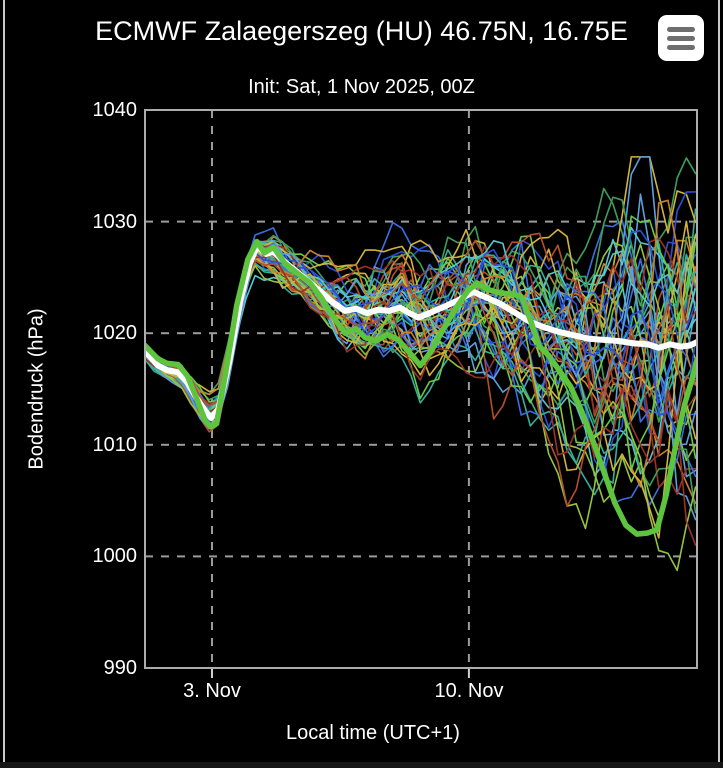  What do you see at coordinates (361, 31) in the screenshot?
I see `chart-title: ECMWF Zalaegerszeg (HU) 46.75N, 16.75E` at bounding box center [361, 31].